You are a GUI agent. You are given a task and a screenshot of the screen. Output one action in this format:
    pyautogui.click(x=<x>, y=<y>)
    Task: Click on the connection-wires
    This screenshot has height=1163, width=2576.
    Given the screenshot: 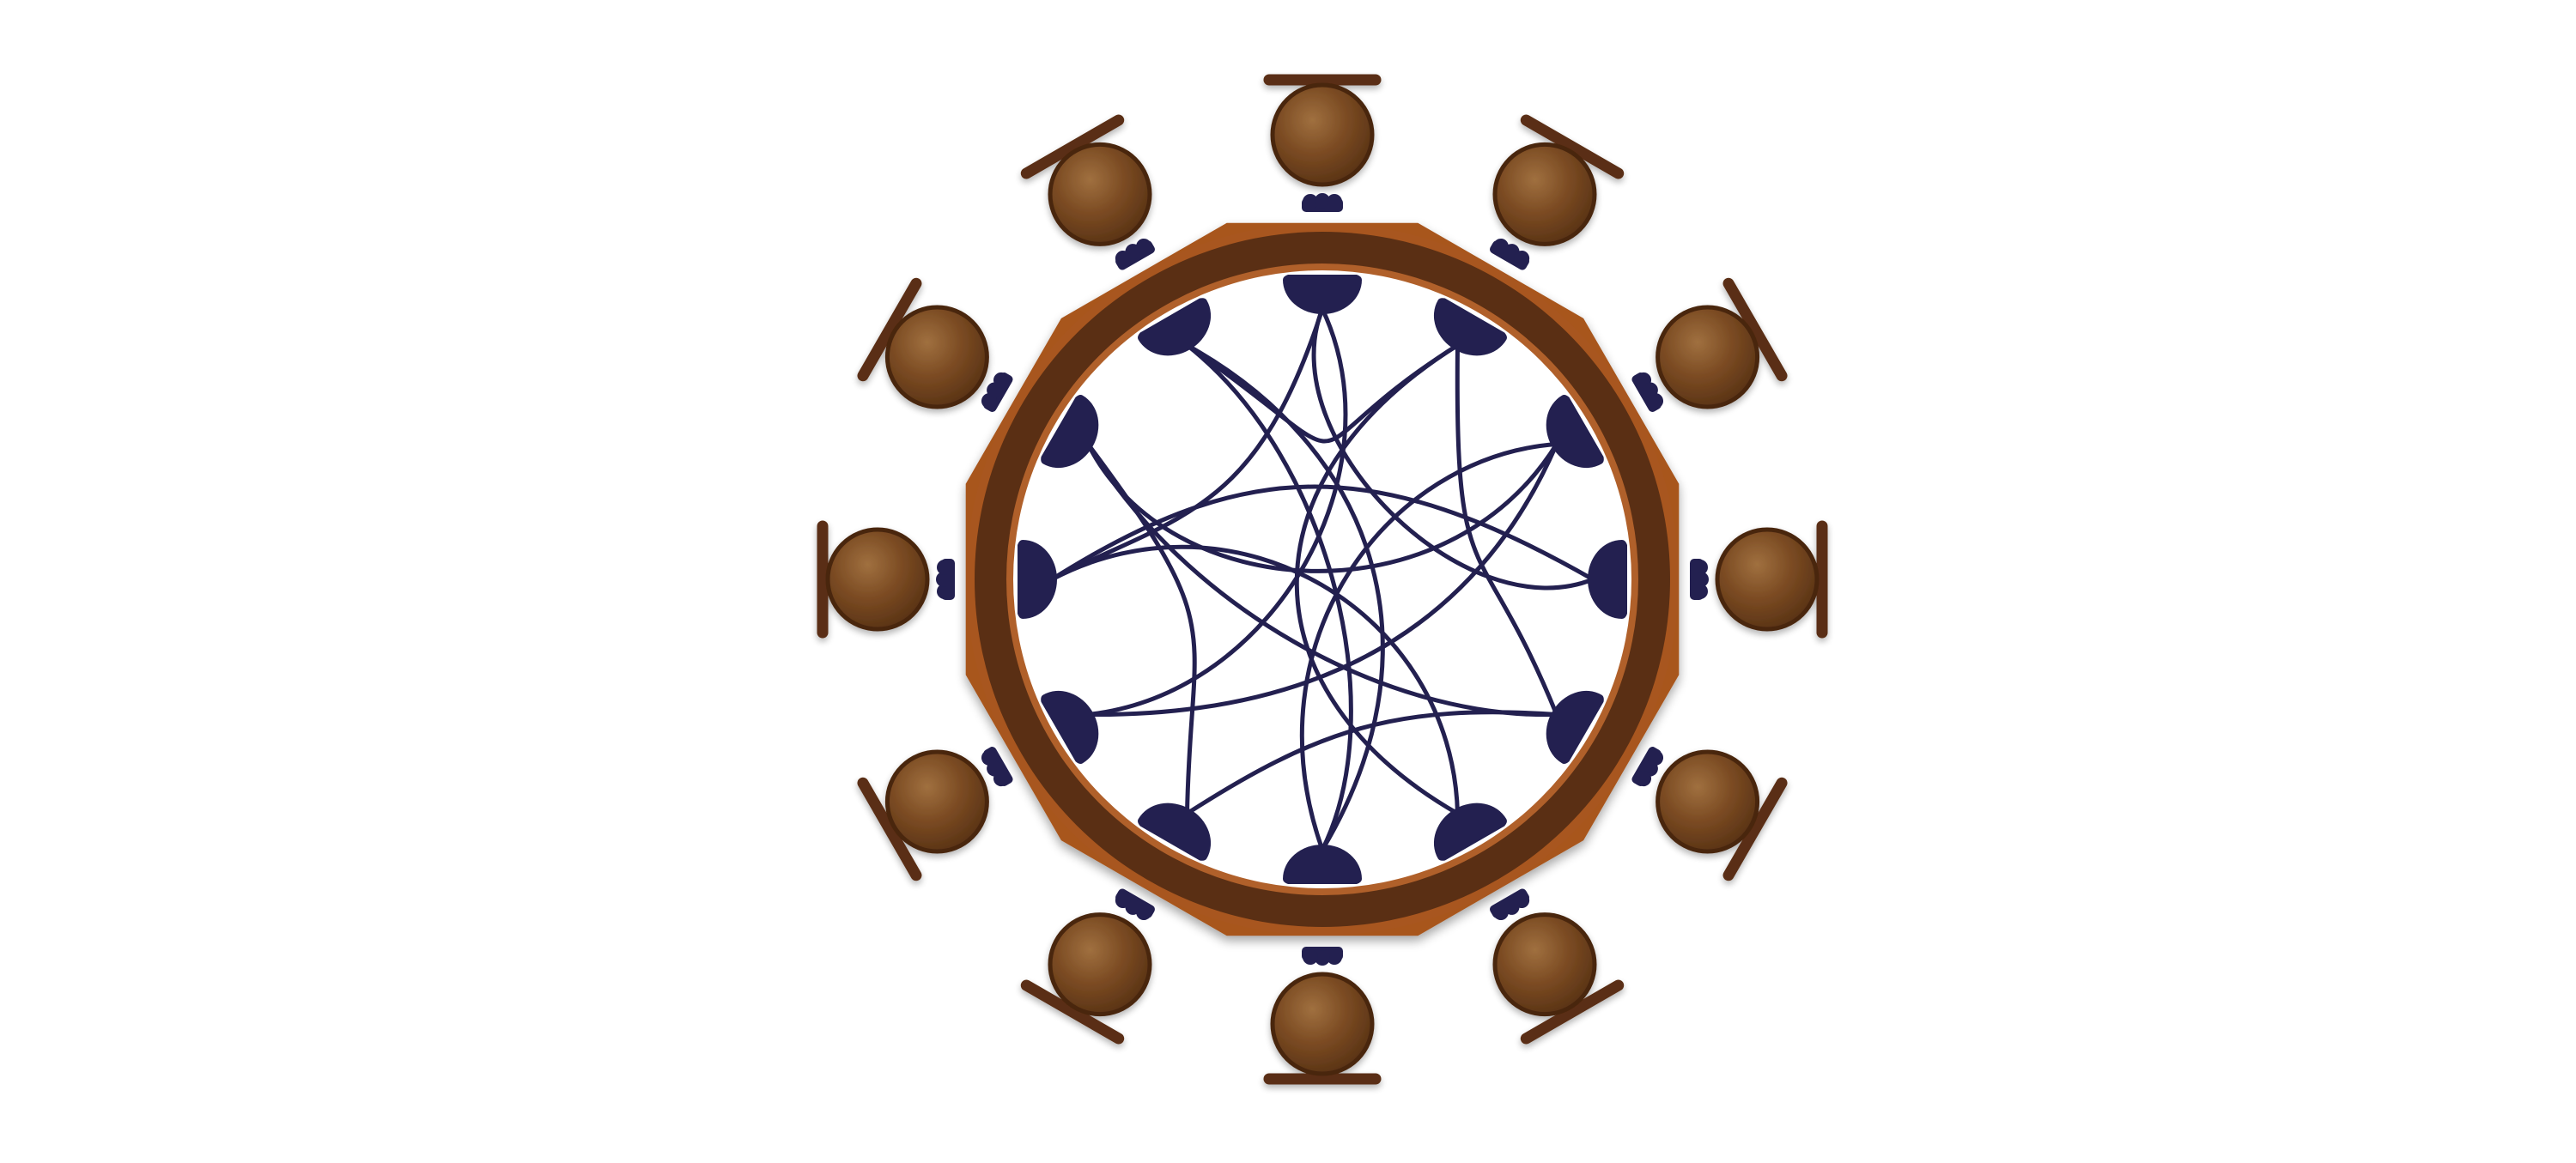 What is the action you would take?
    pyautogui.click(x=1322, y=579)
    